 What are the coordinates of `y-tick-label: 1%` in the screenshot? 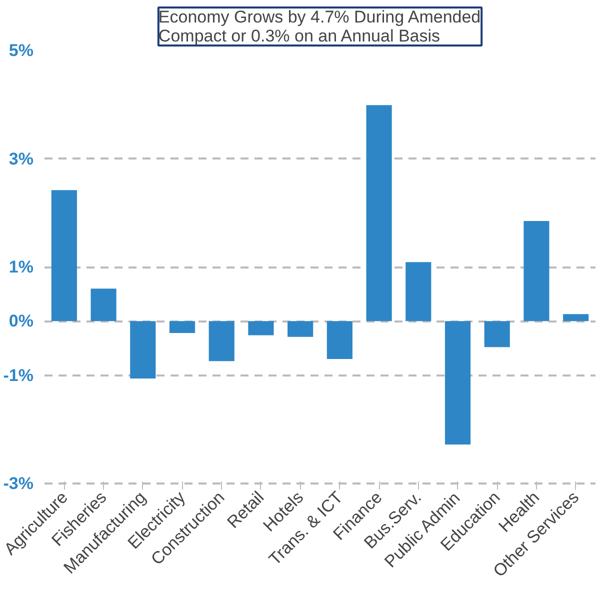 It's located at (21, 267).